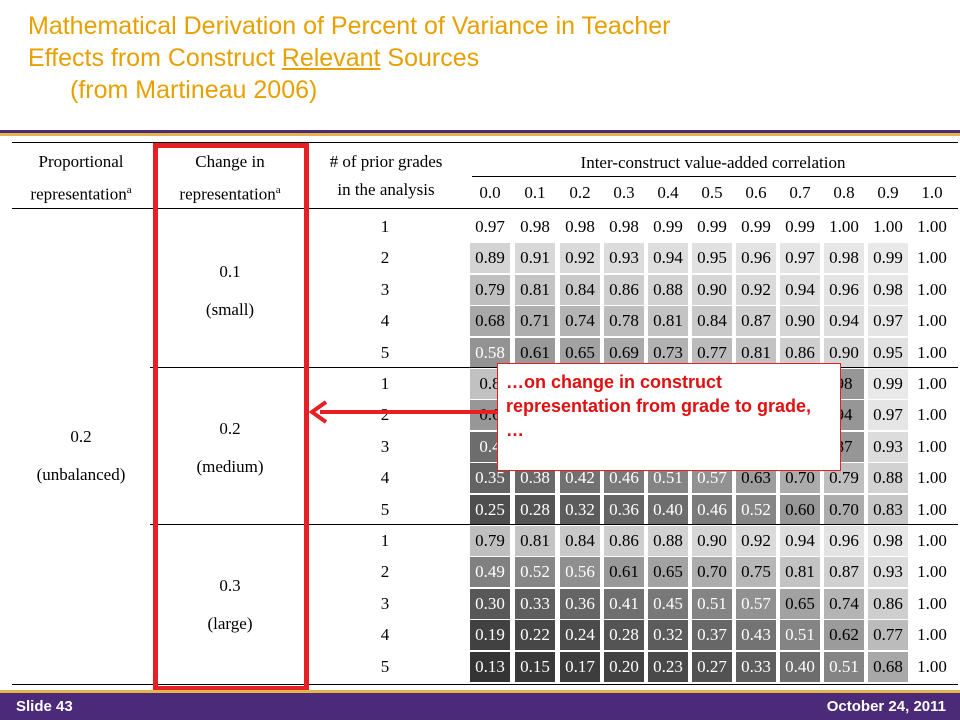 This screenshot has height=720, width=960. Describe the element at coordinates (490, 509) in the screenshot. I see `value-cell: 0.25` at that location.